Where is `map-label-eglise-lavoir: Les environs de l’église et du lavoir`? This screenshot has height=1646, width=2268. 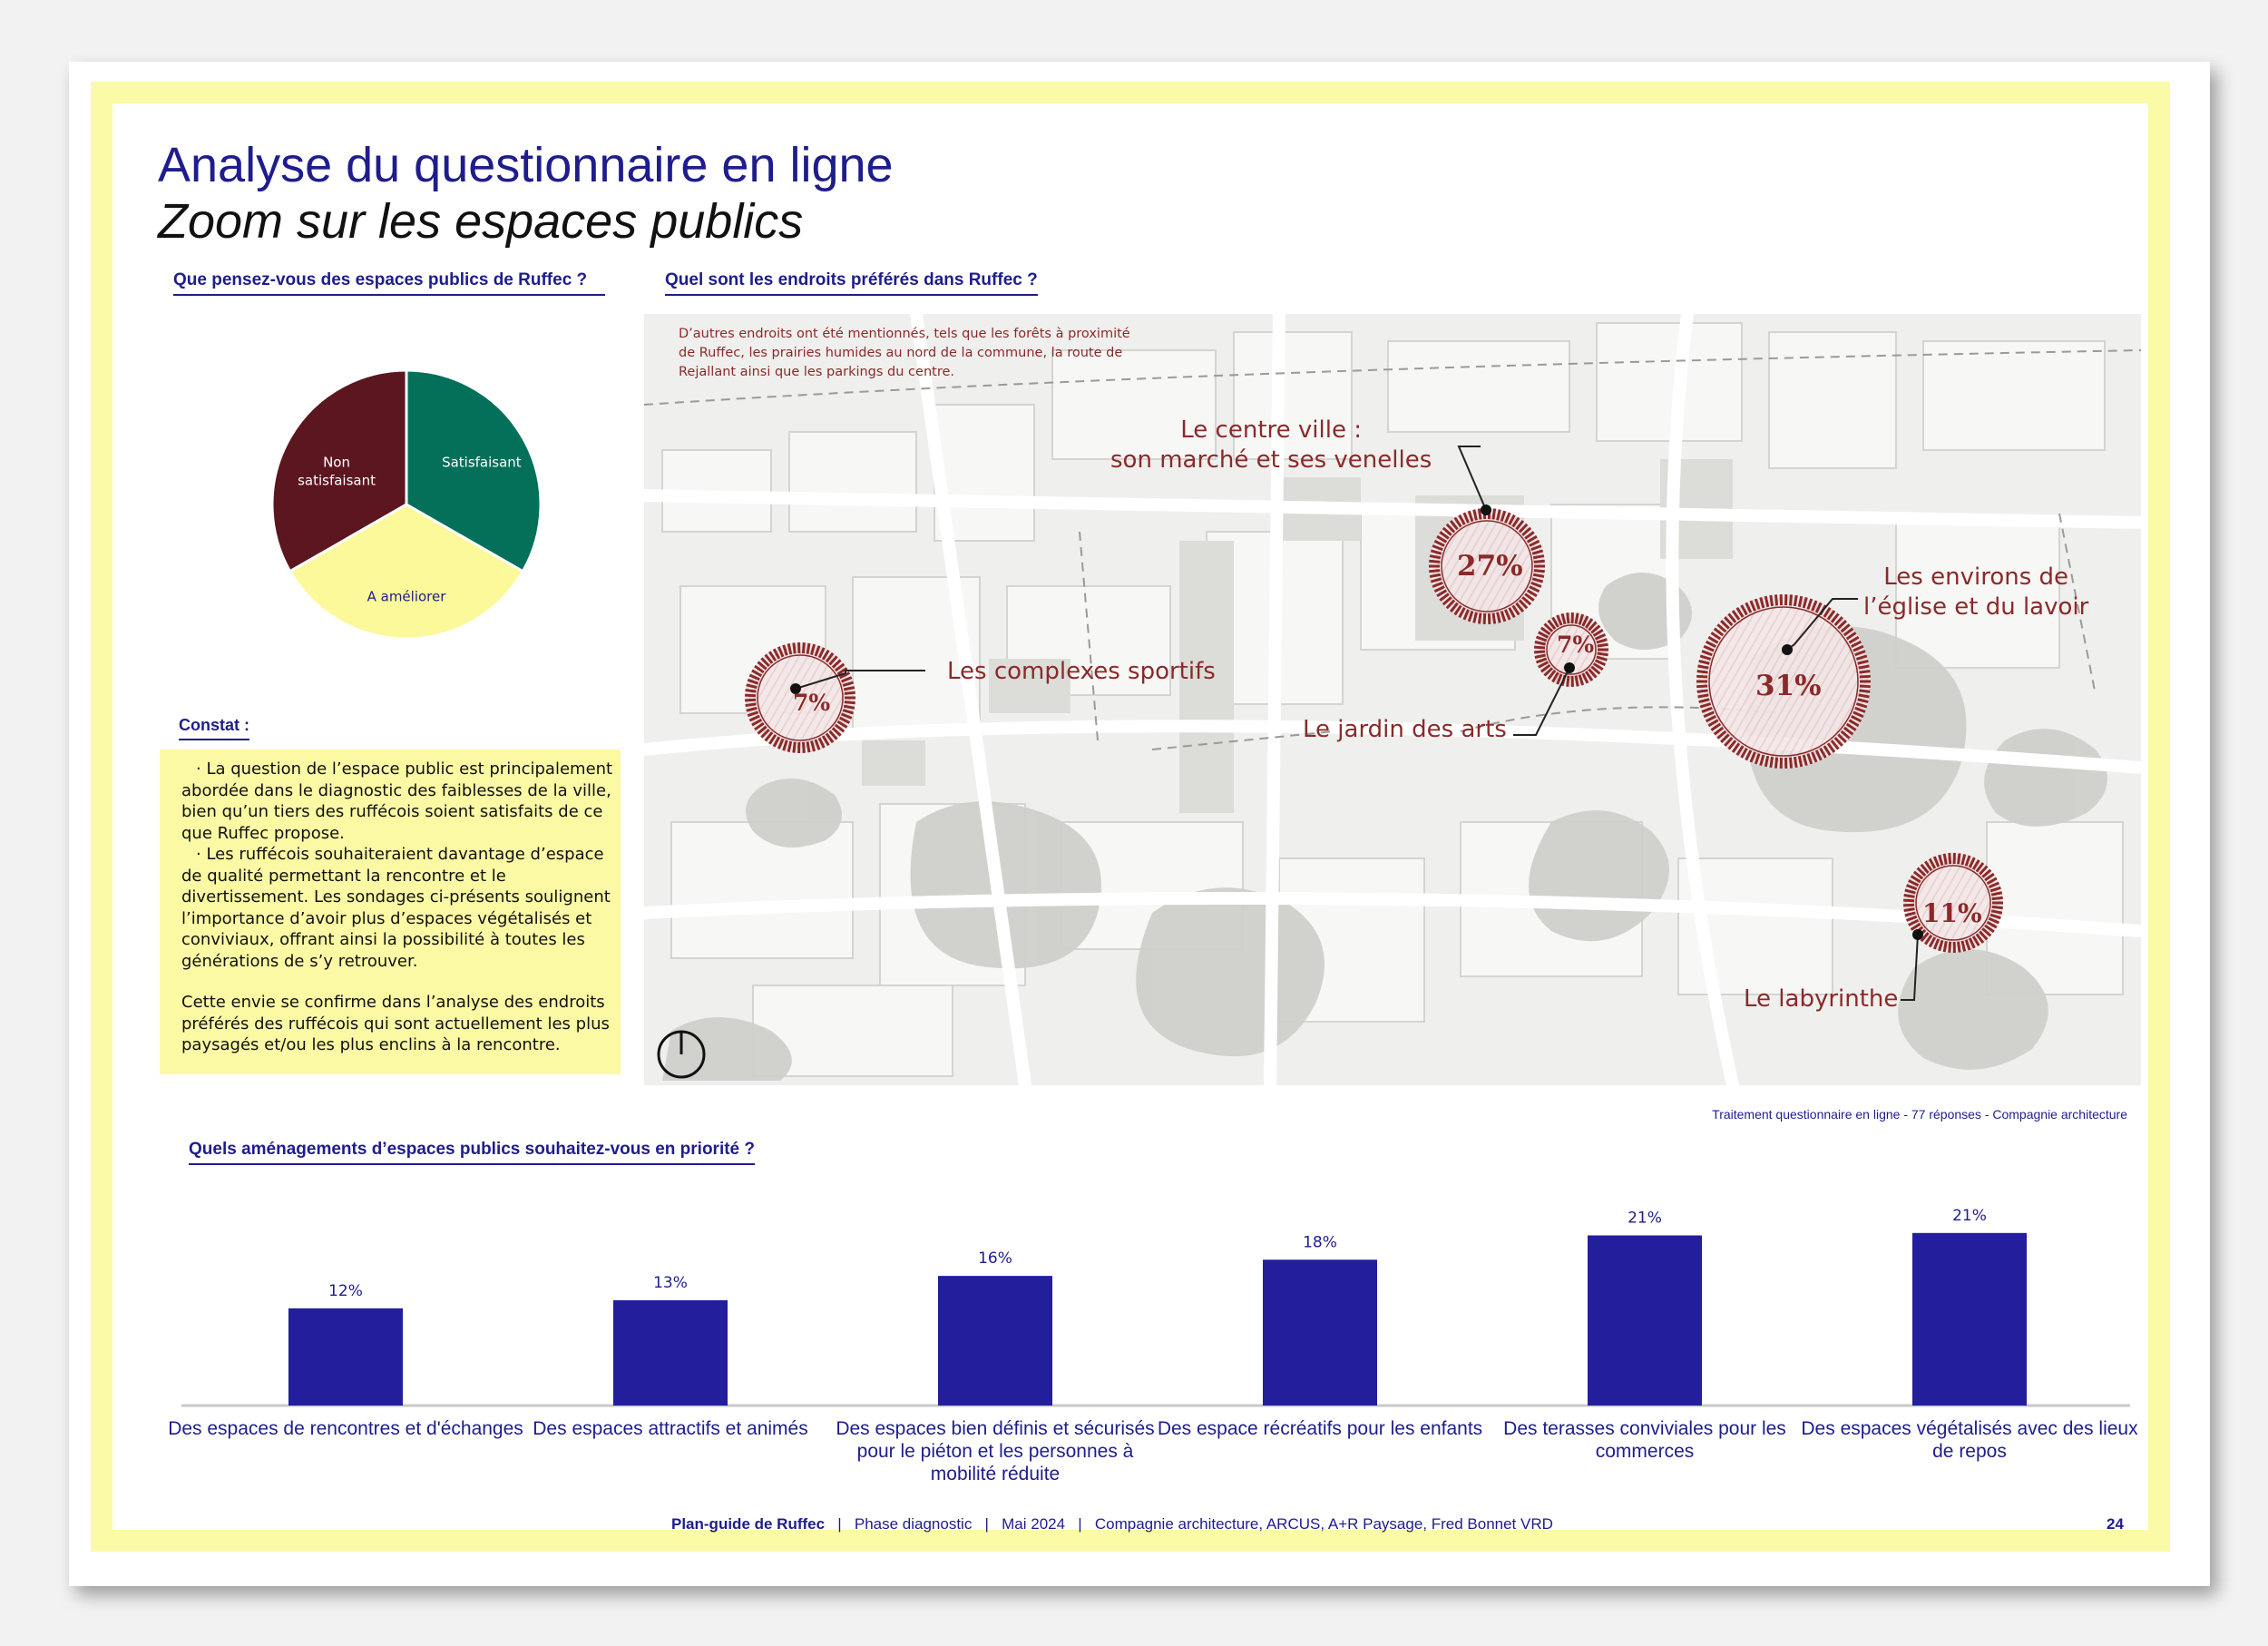
map-label-eglise-lavoir: Les environs de l’église et du lavoir is located at coordinates (1976, 592).